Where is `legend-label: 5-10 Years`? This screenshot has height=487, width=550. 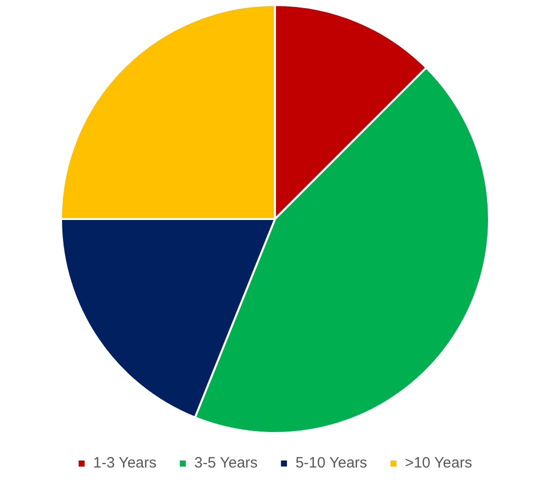 legend-label: 5-10 Years is located at coordinates (331, 463).